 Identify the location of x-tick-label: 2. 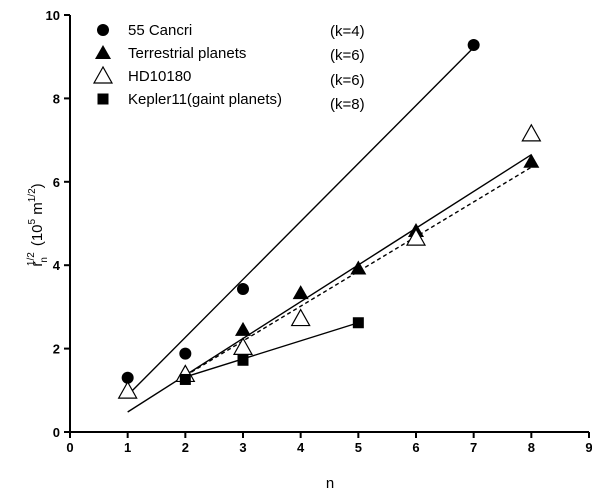
(185, 447).